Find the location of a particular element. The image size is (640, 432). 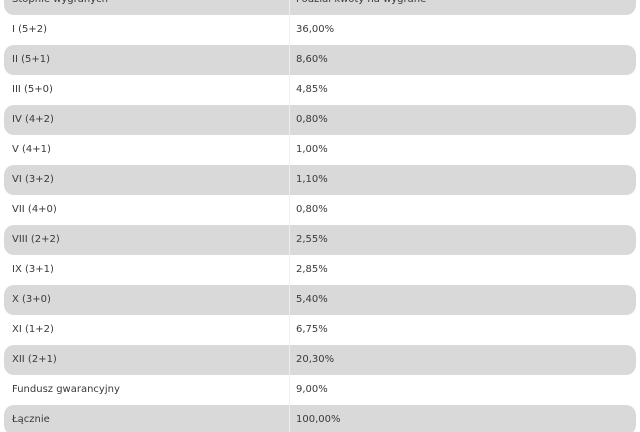

table-row: VII (4+0) 0,80% is located at coordinates (320, 210).